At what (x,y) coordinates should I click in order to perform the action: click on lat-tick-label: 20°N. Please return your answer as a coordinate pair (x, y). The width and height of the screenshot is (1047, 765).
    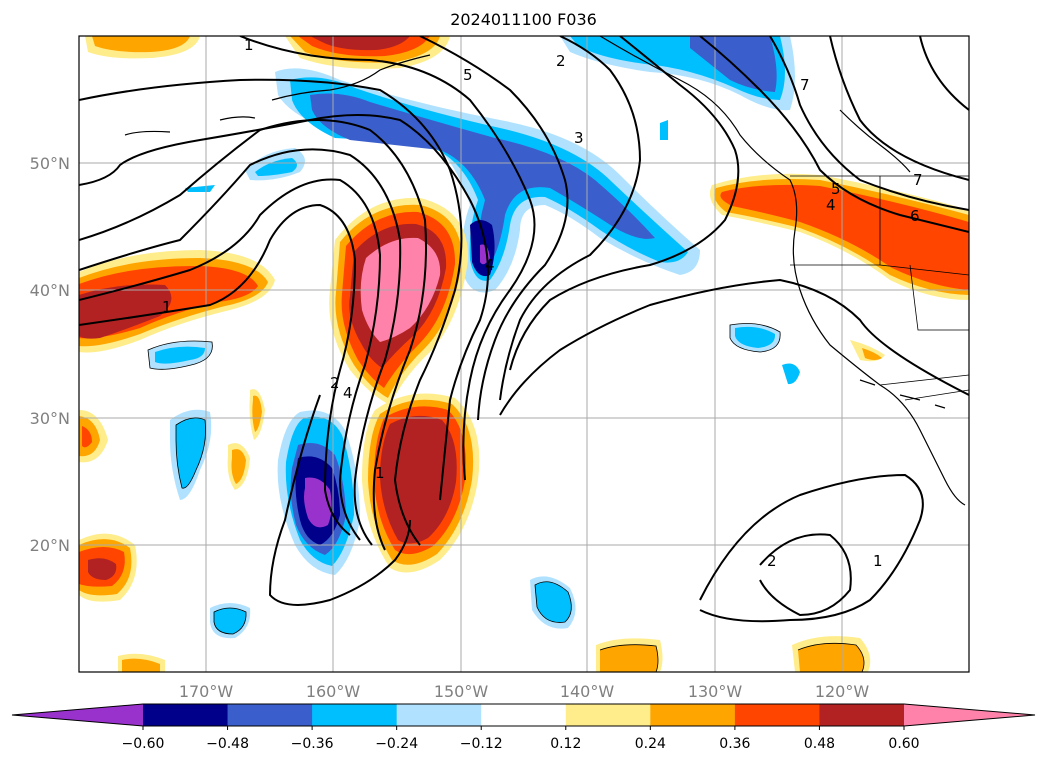
    Looking at the image, I should click on (50, 545).